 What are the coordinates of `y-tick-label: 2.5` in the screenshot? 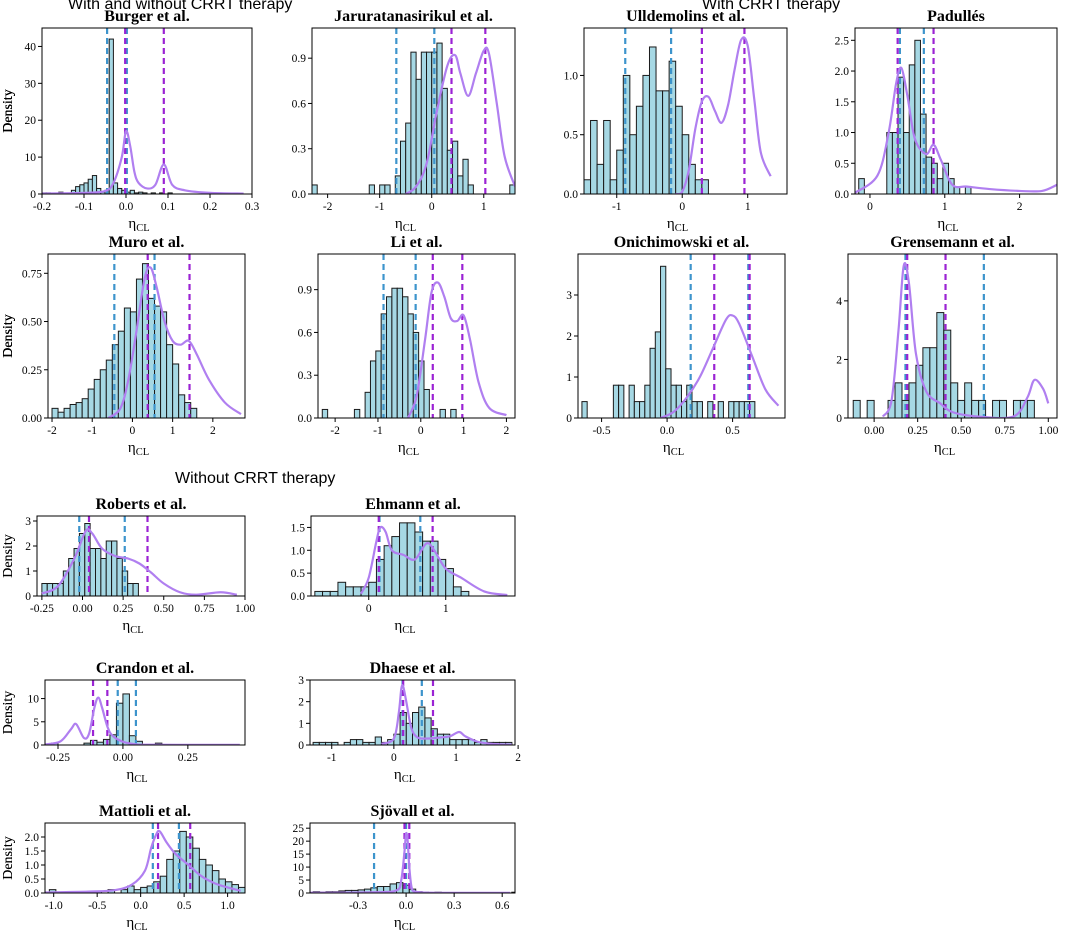 It's located at (842, 41).